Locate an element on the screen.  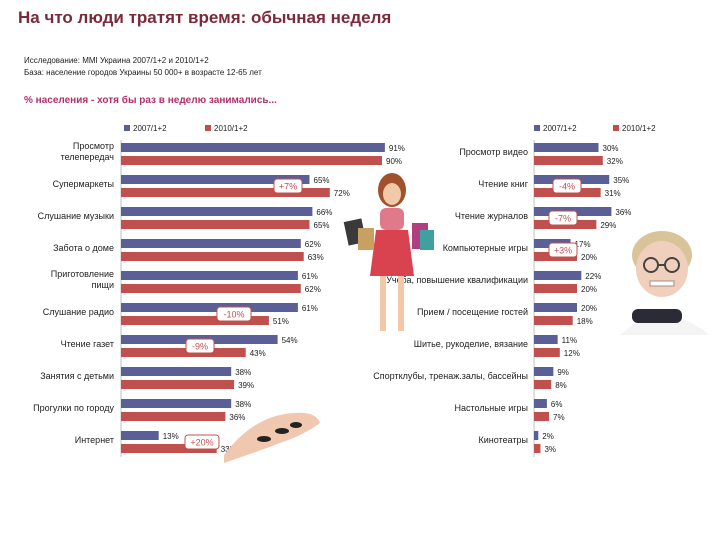
data-label: 2% is located at coordinates (548, 436).